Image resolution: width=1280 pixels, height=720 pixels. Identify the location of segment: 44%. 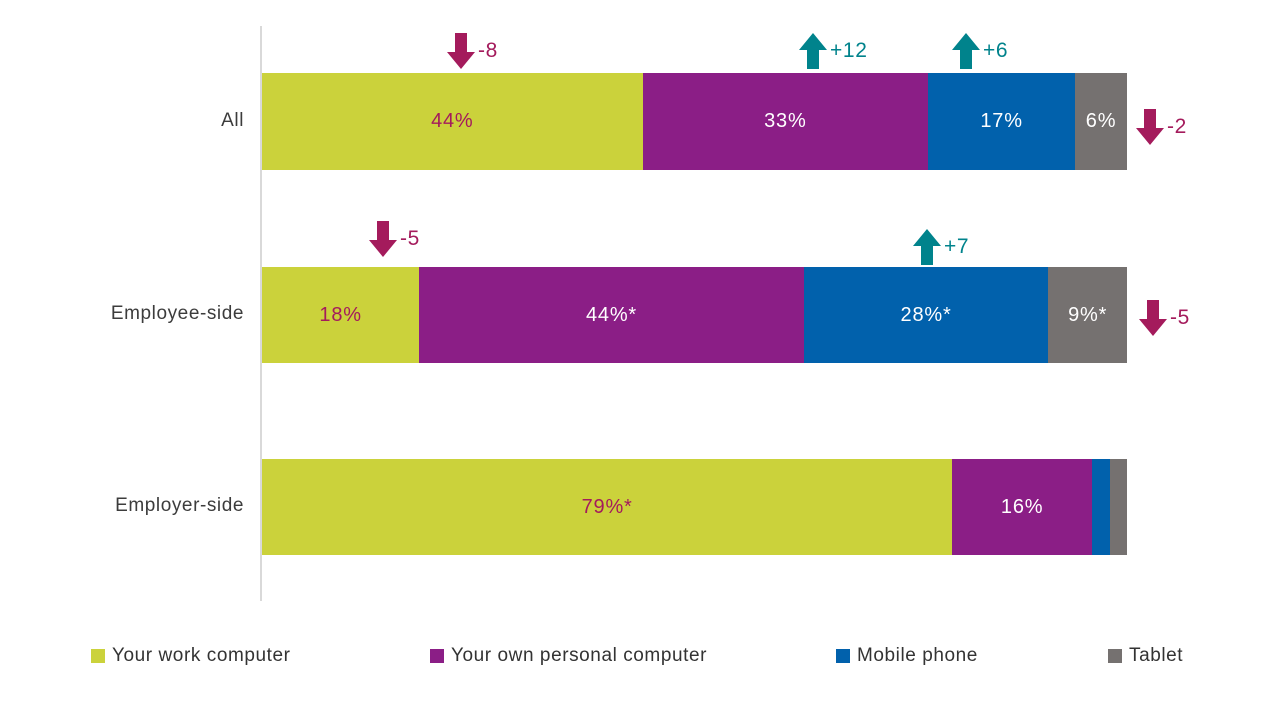
(452, 121).